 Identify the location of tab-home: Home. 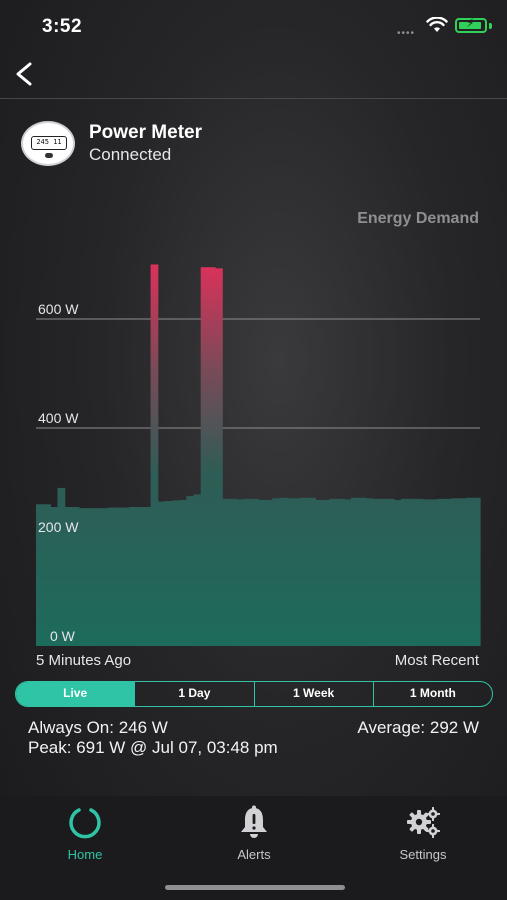
(85, 836).